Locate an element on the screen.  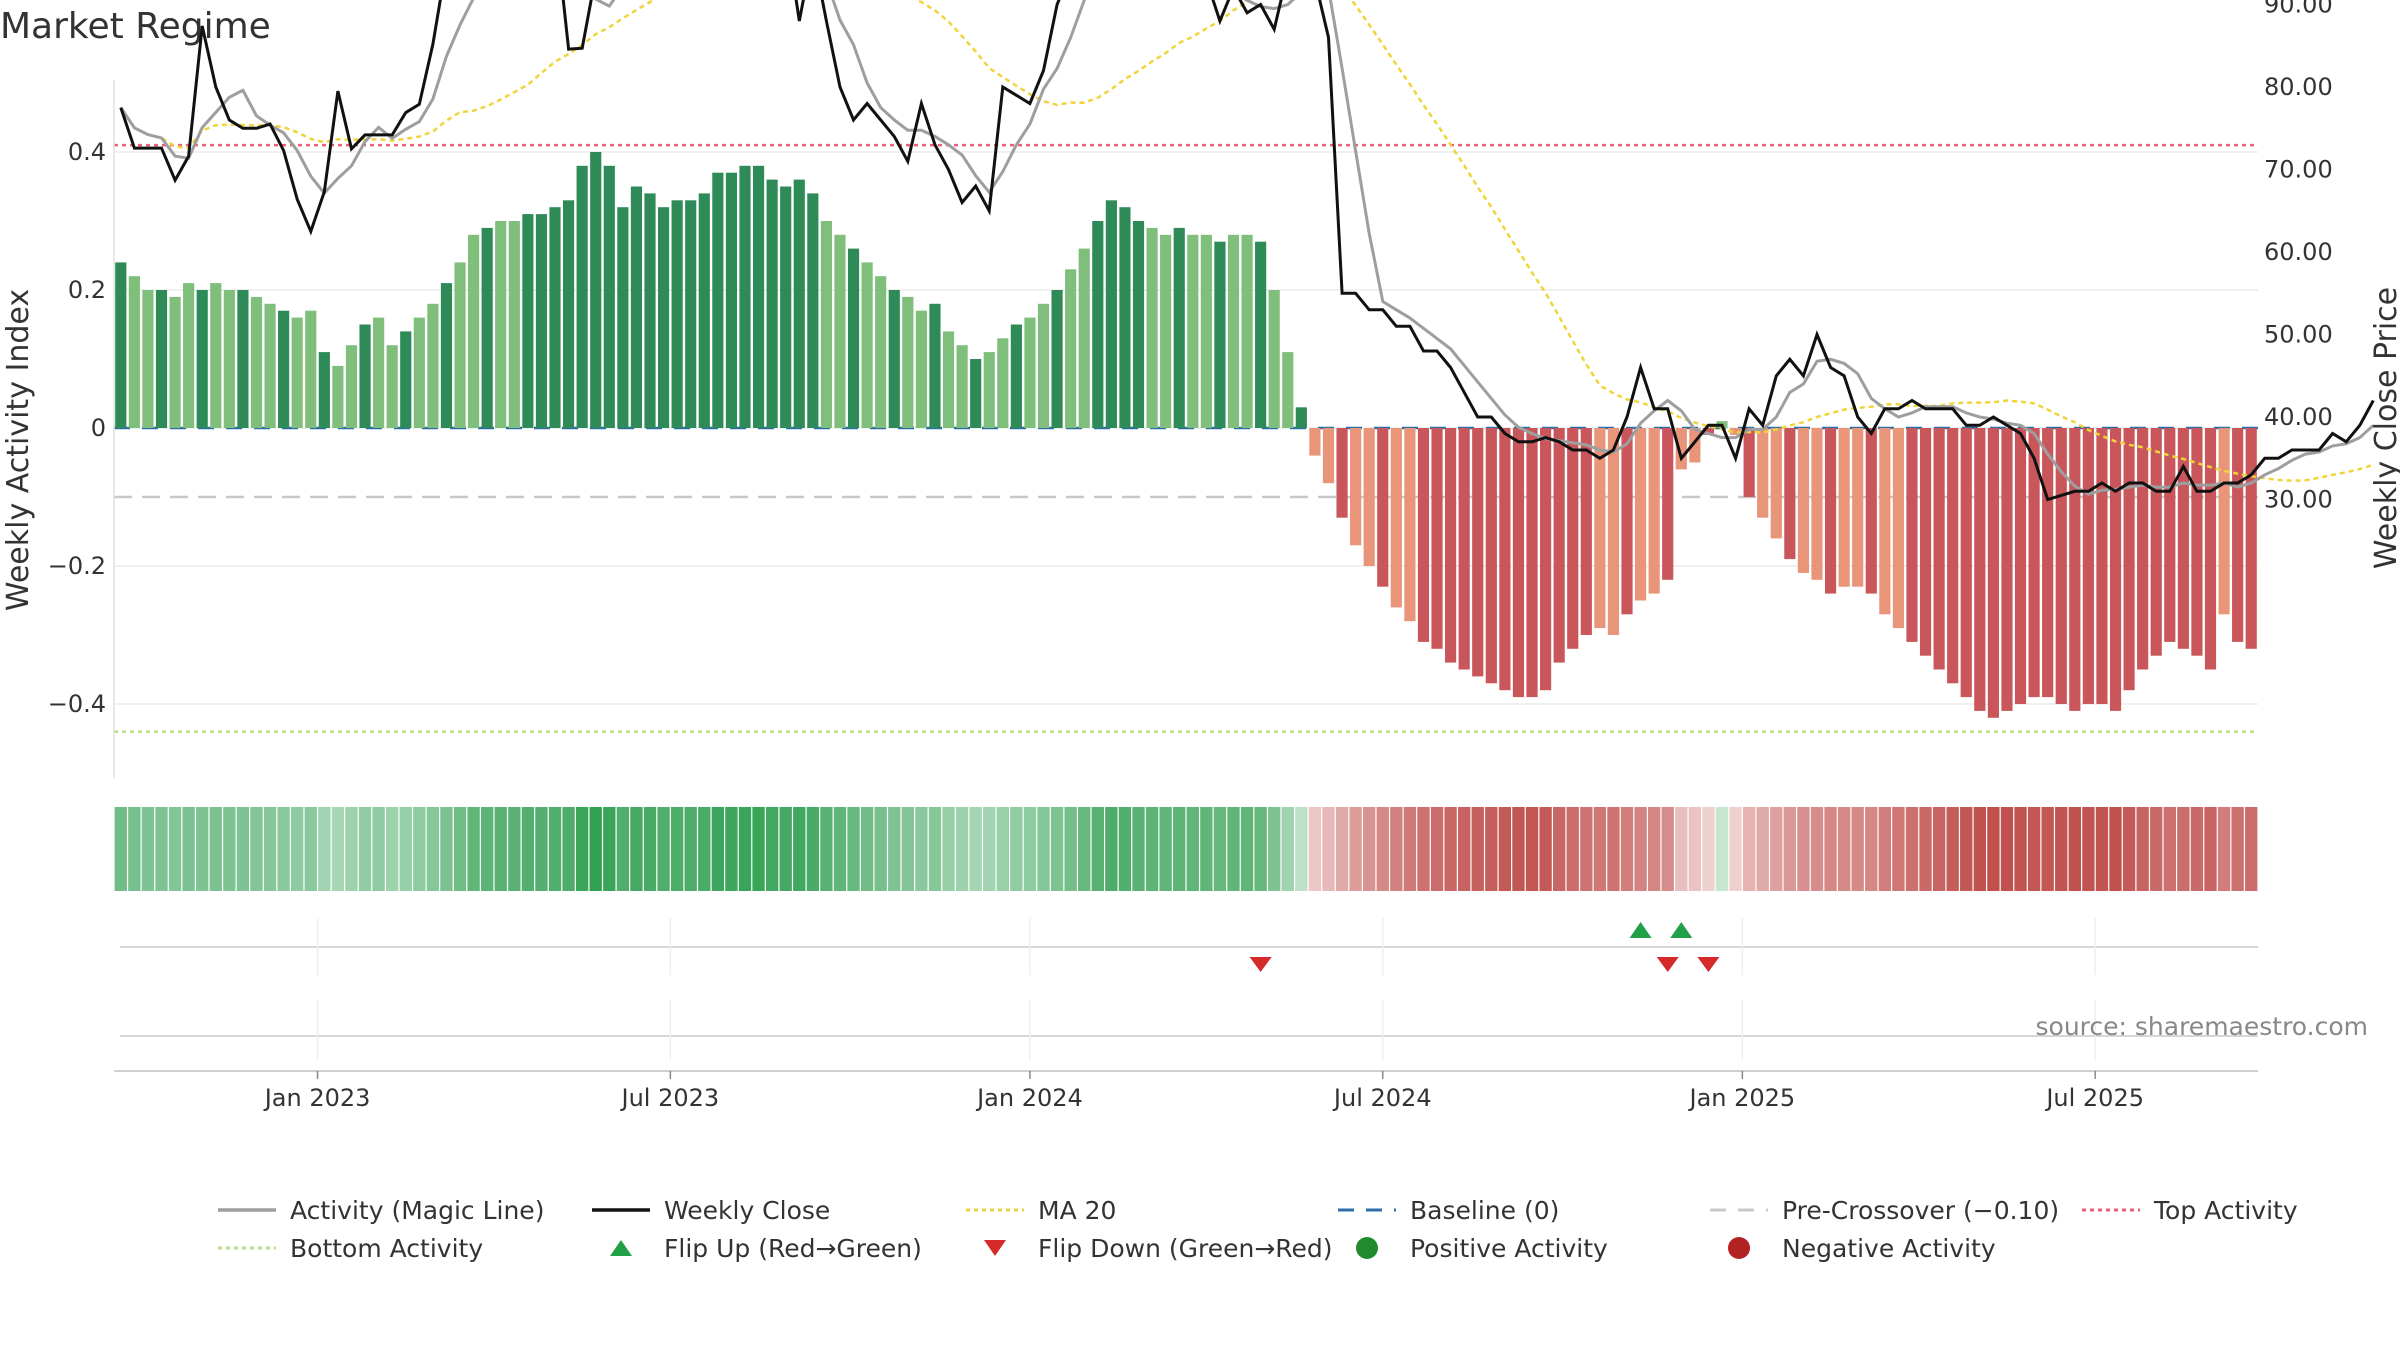
legend-label: Baseline (0) is located at coordinates (1484, 1210).